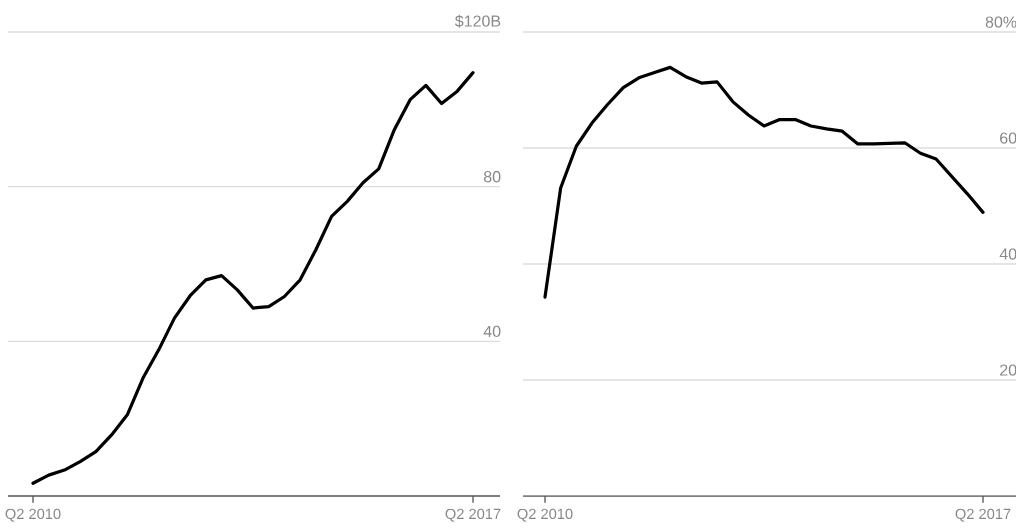 This screenshot has width=1016, height=529. Describe the element at coordinates (1000, 22) in the screenshot. I see `y-tick-label: 80%` at that location.